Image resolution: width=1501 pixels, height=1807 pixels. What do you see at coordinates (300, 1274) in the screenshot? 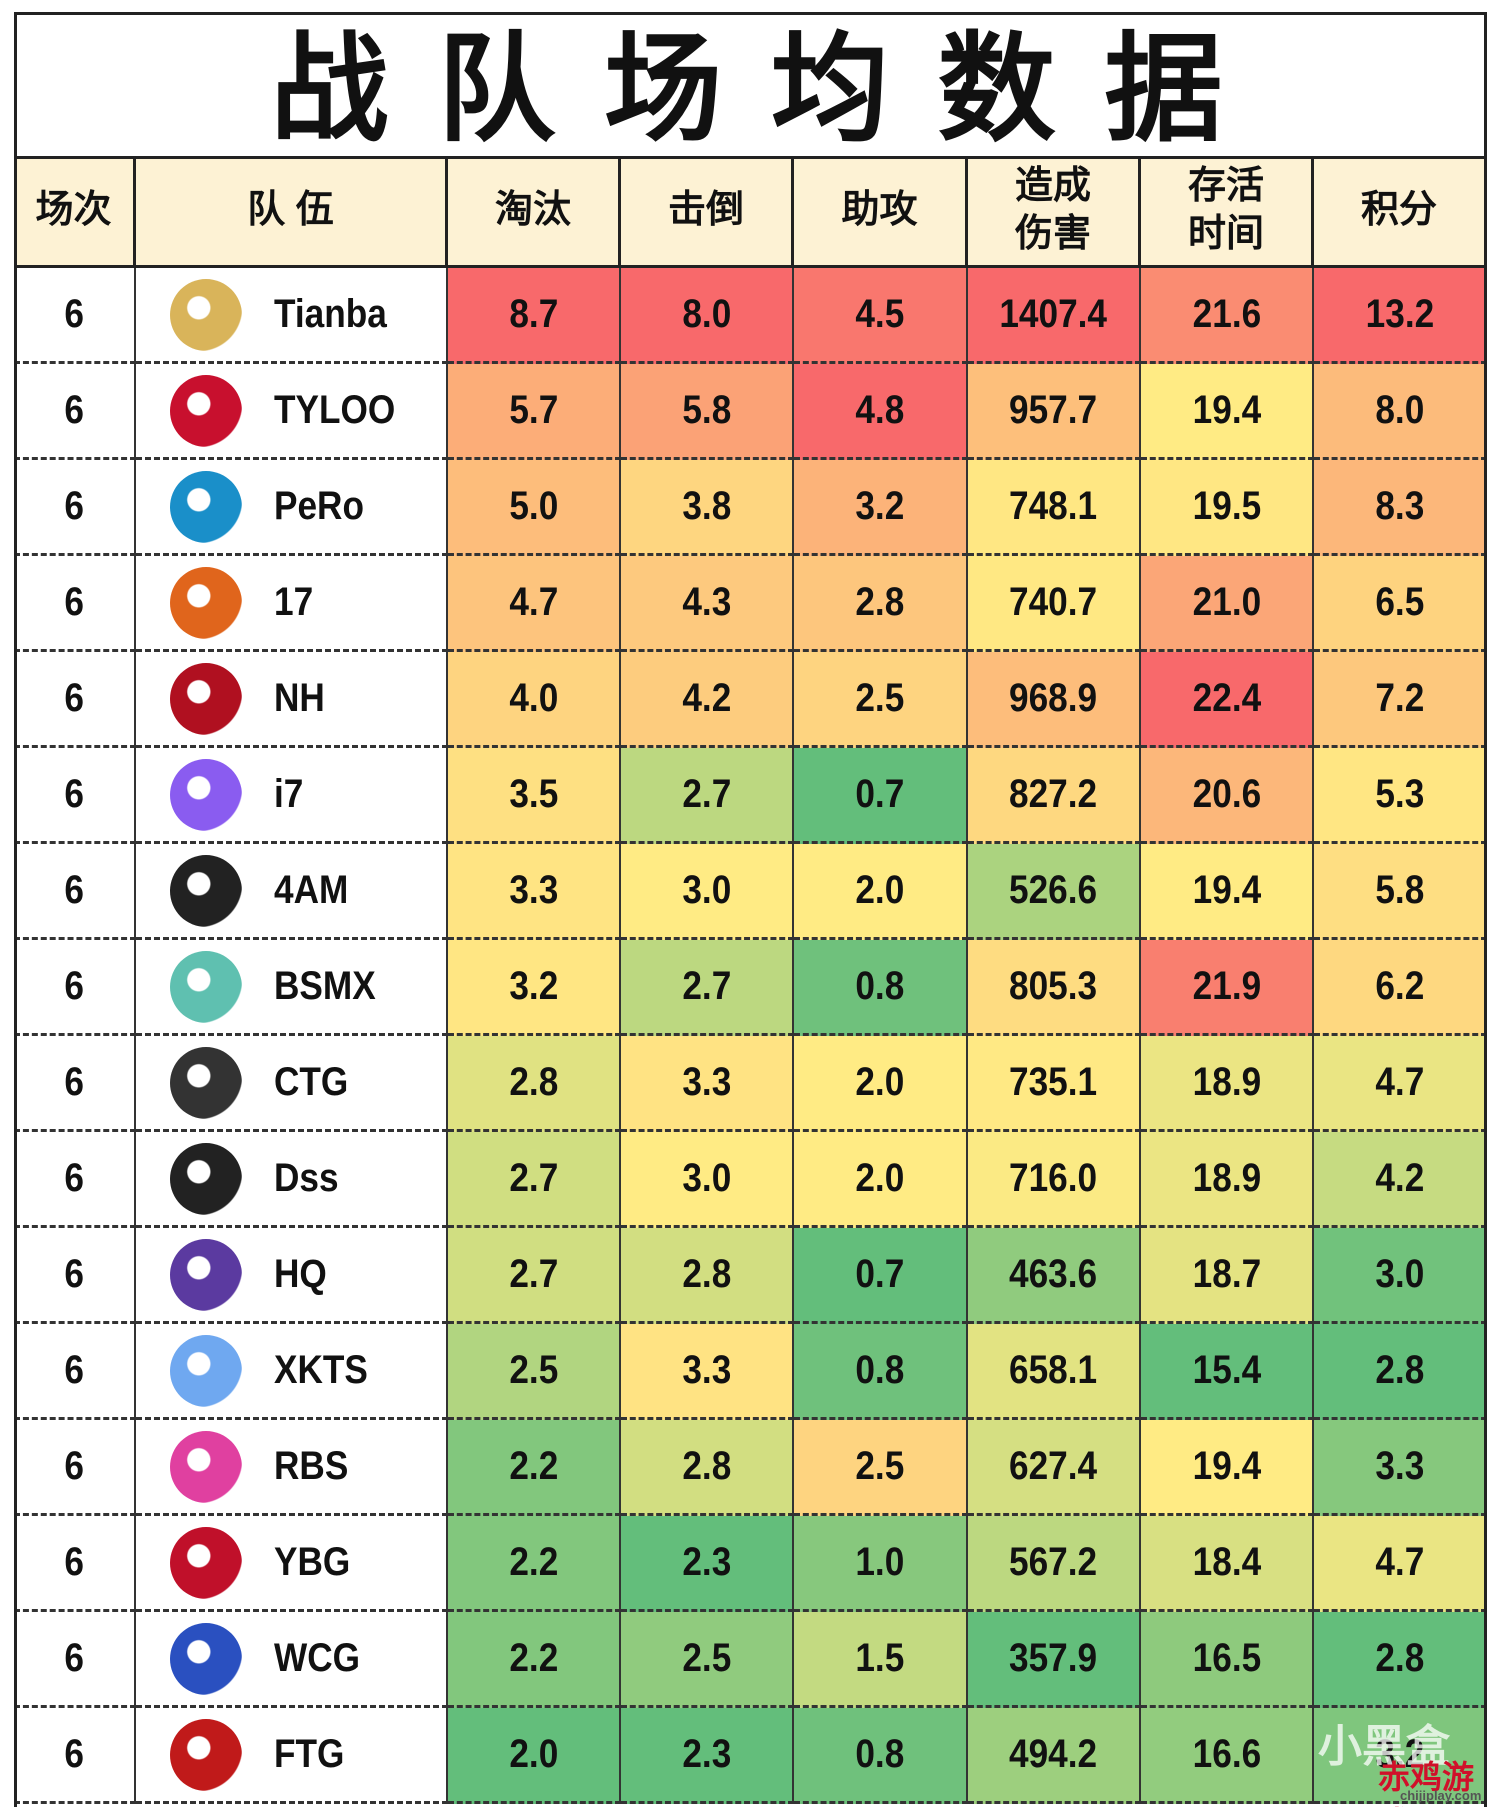
I see `team-name: HQ` at bounding box center [300, 1274].